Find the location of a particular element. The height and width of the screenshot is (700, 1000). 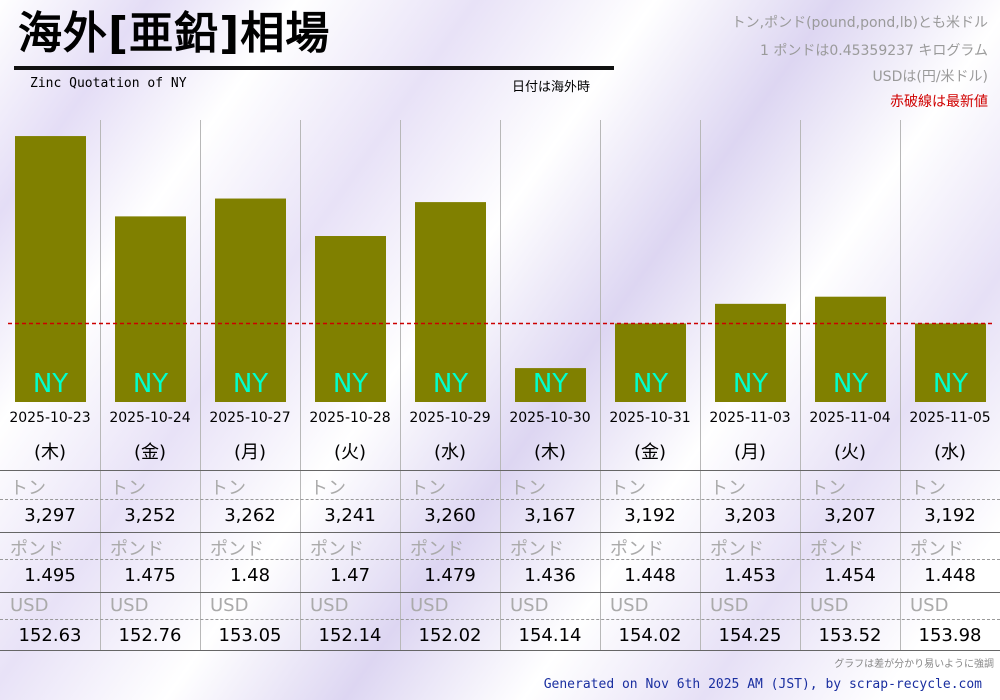

usd-note: USDは(円/米ドル) is located at coordinates (930, 77).